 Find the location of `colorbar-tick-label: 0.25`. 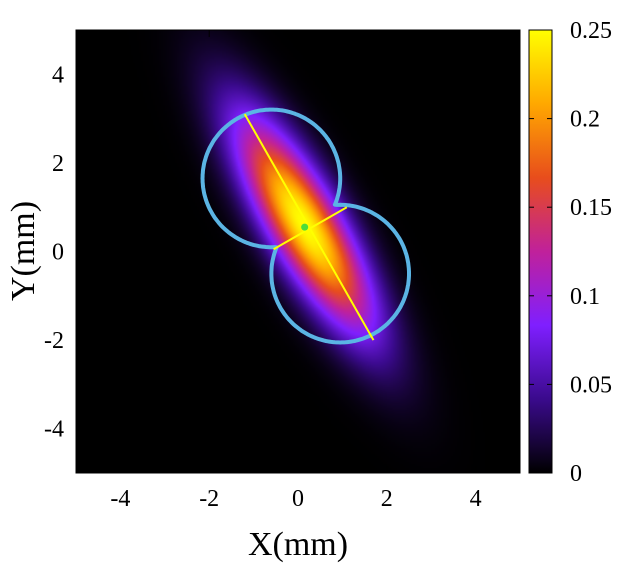

colorbar-tick-label: 0.25 is located at coordinates (591, 31).